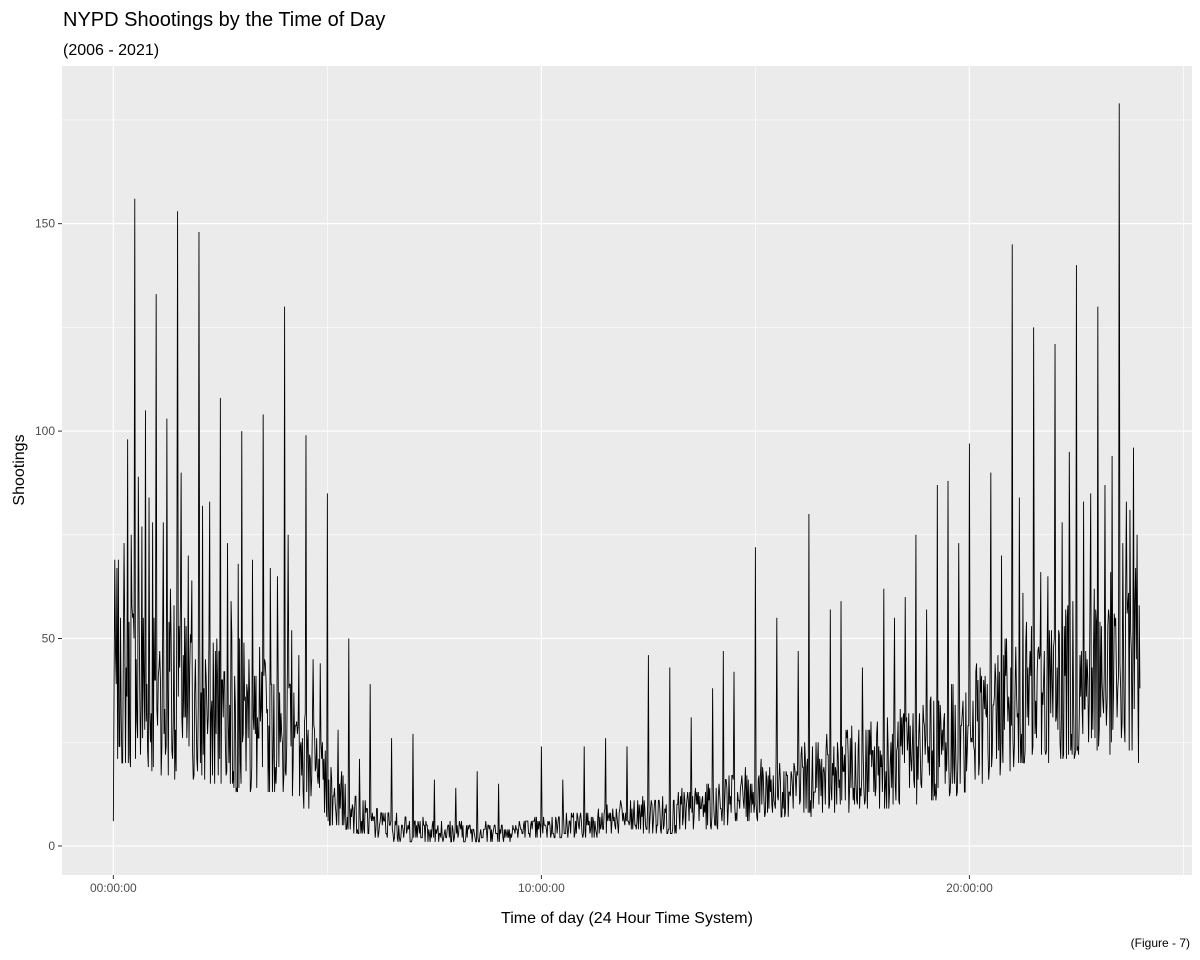 Image resolution: width=1200 pixels, height=960 pixels. Describe the element at coordinates (45, 431) in the screenshot. I see `y-tick-label: 100` at that location.